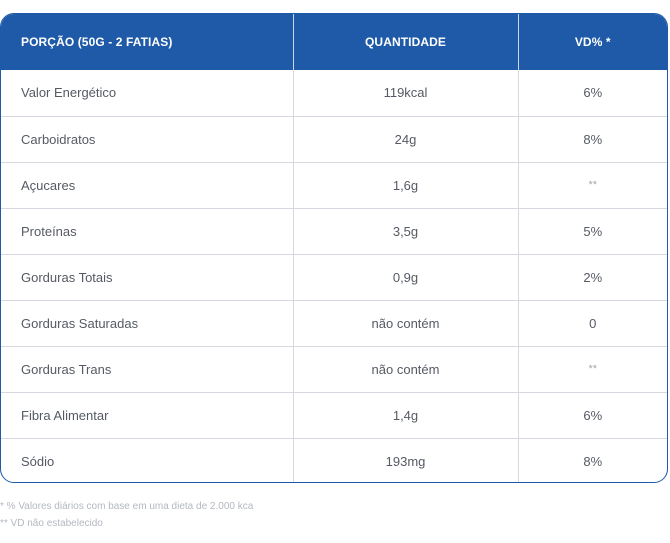 The width and height of the screenshot is (670, 543). What do you see at coordinates (406, 93) in the screenshot?
I see `nutrient-quantity: 119kcal` at bounding box center [406, 93].